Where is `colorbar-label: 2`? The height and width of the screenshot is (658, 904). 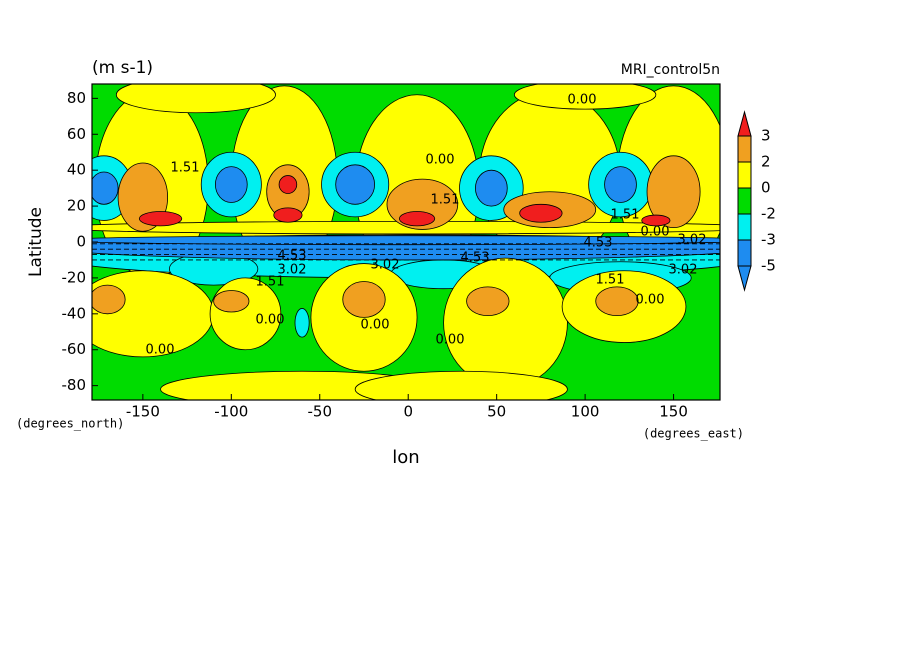
colorbar-label: 2 is located at coordinates (766, 162).